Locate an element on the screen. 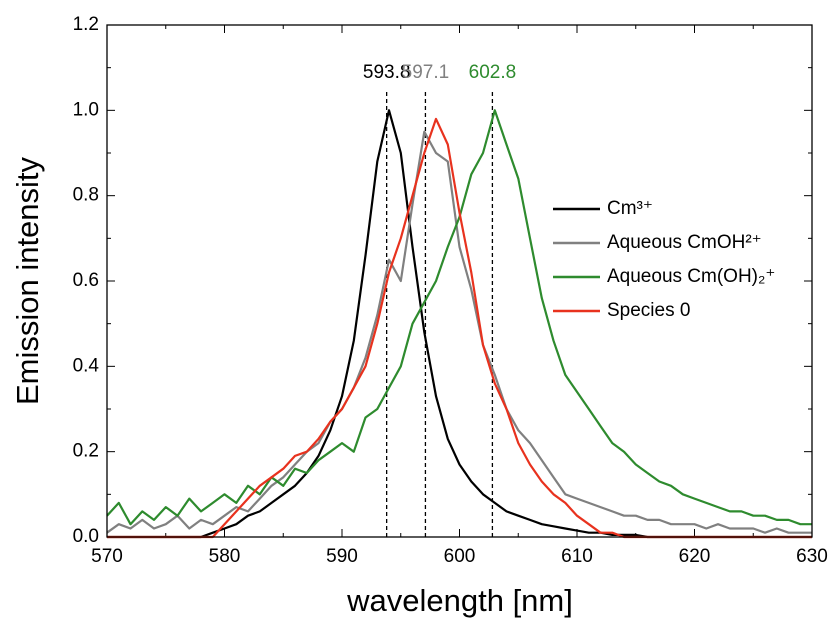  peak-label: 602.8 is located at coordinates (493, 72).